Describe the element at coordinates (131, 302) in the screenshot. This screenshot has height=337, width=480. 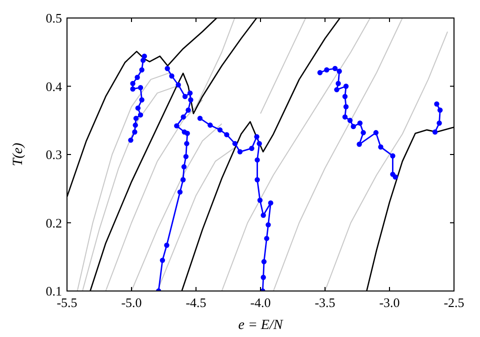
I see `x-tick-label: -5.0` at that location.